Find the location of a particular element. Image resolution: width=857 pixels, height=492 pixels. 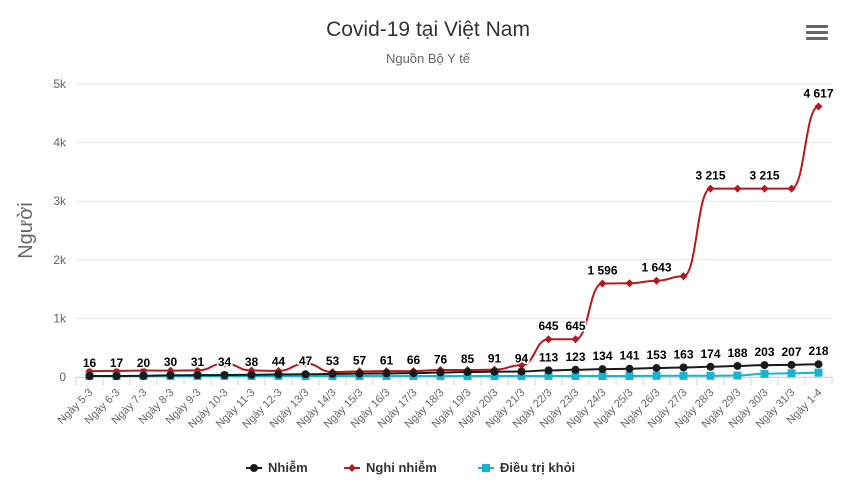

y-tick-label: 5k is located at coordinates (60, 84).